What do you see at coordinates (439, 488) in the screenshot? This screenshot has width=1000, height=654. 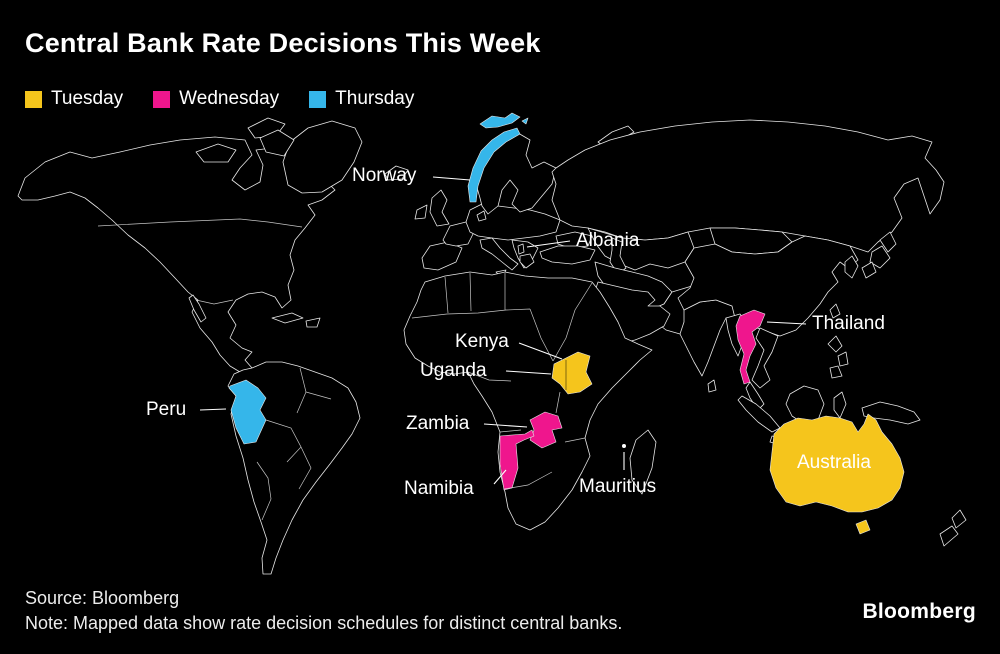 I see `map-label-namibia: Namibia` at bounding box center [439, 488].